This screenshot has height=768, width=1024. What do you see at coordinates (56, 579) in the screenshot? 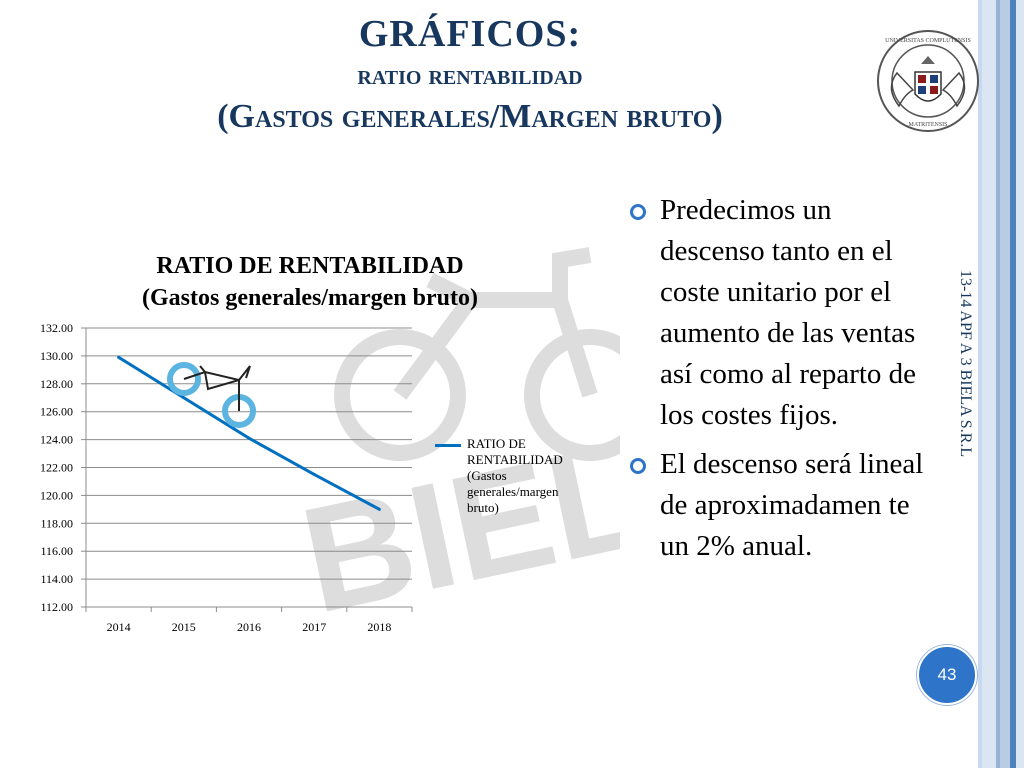
I see `y-tick-label: 114.00` at bounding box center [56, 579].